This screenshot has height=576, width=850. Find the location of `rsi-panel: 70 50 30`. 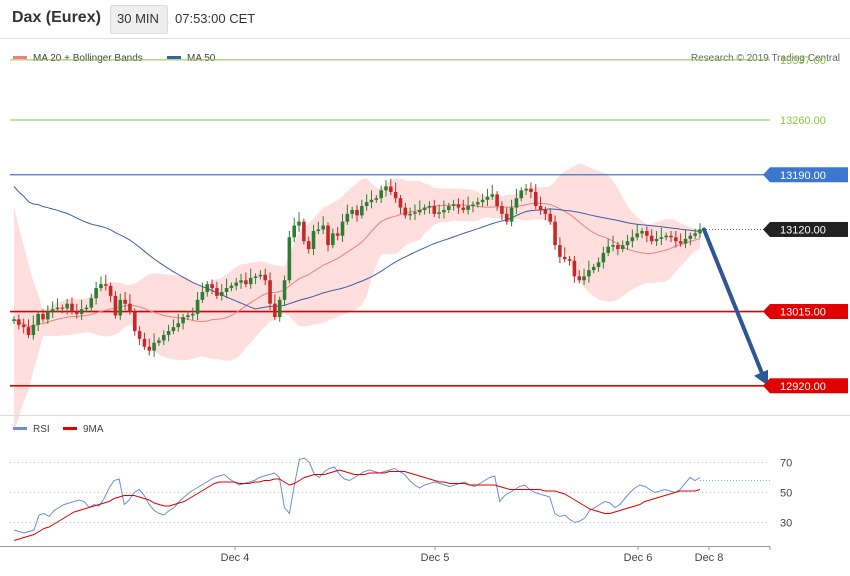

rsi-panel: 70 50 30 is located at coordinates (401, 499).